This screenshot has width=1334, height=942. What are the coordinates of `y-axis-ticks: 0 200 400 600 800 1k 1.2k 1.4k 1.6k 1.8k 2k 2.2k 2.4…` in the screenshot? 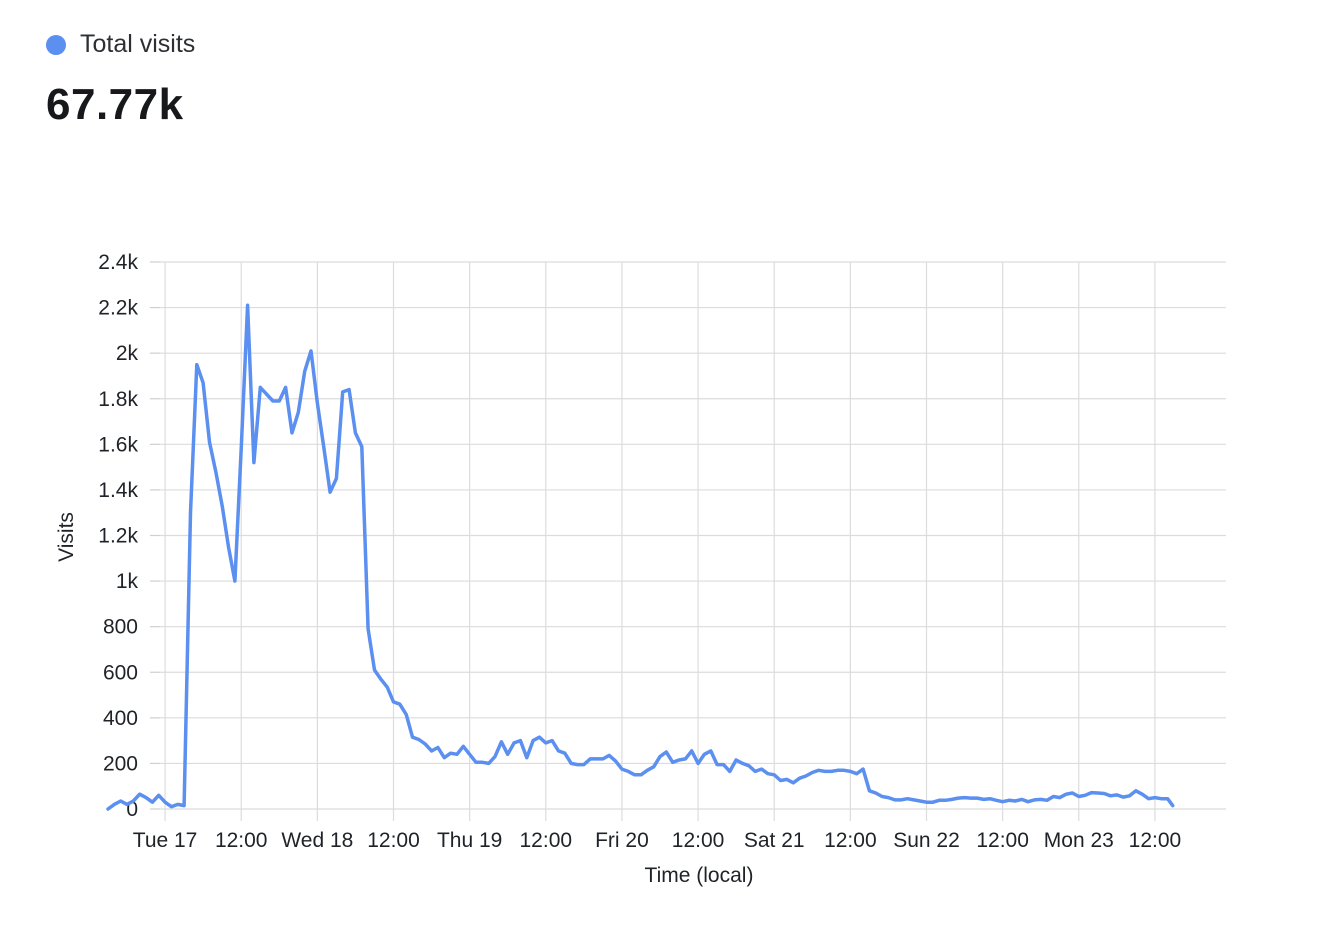 It's located at (129, 536).